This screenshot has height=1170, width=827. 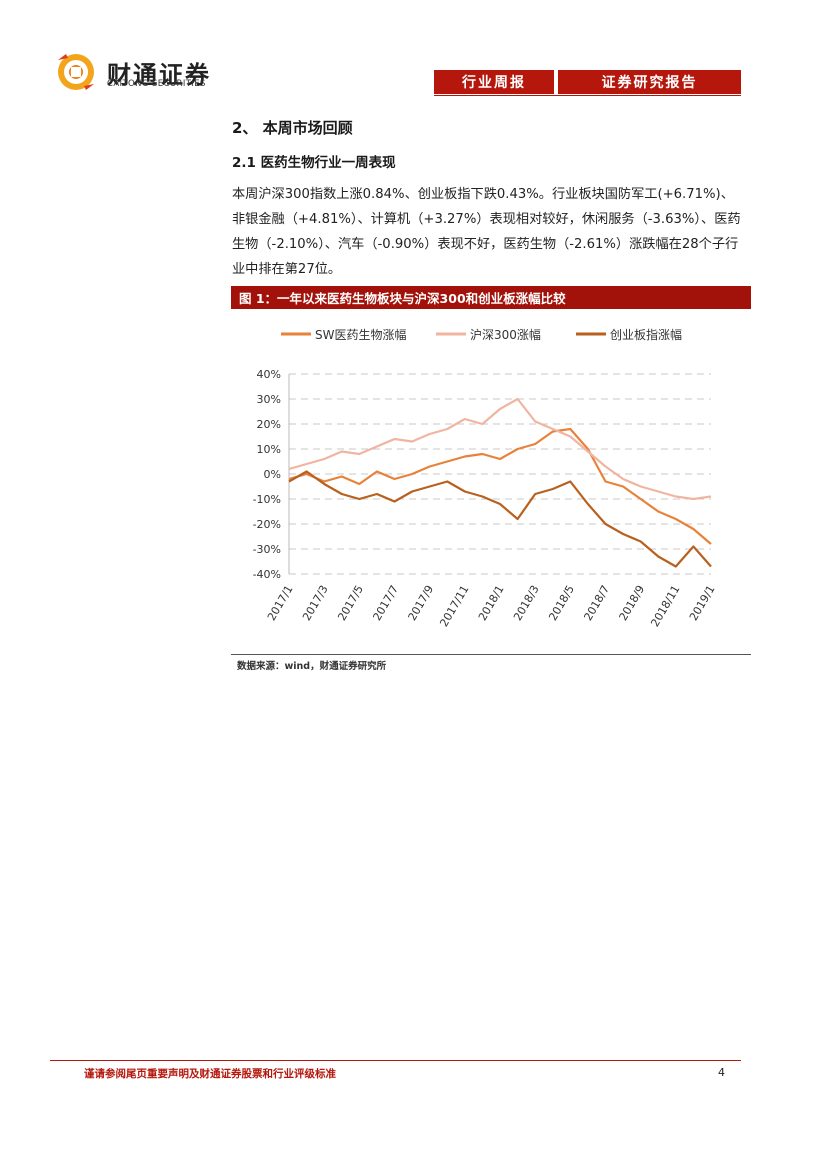 I want to click on y-tick-label: -30%, so click(x=267, y=549).